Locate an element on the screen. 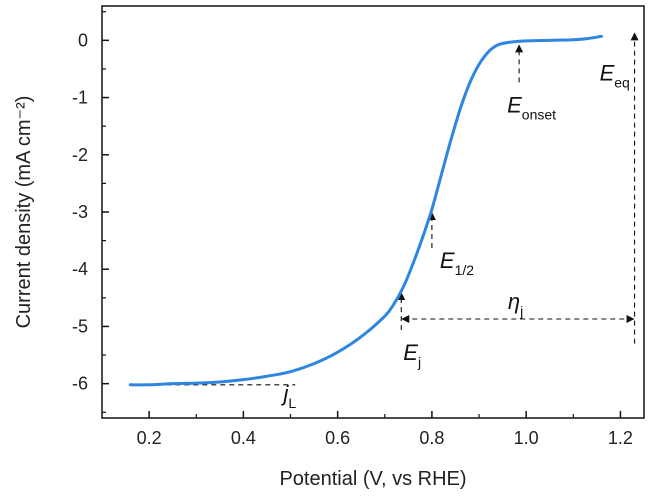 The width and height of the screenshot is (650, 501). x-tick-label: 1.2 is located at coordinates (620, 438).